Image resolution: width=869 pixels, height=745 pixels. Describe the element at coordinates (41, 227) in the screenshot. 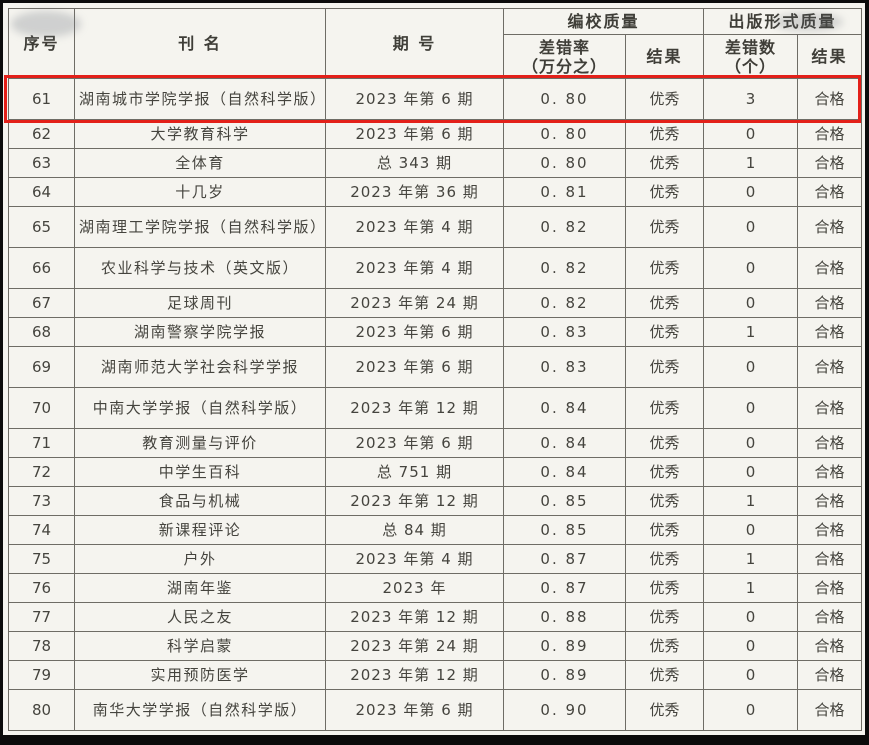

I see `cell-seq: 65` at that location.